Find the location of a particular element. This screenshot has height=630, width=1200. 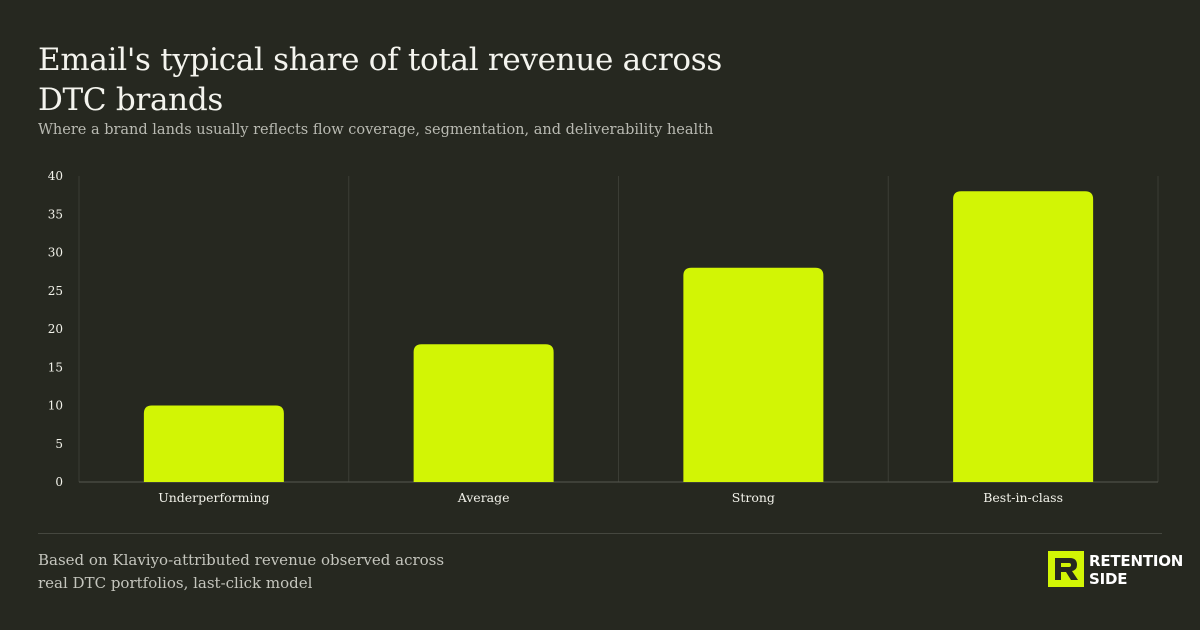

y-tick-label: 25 is located at coordinates (55, 291).